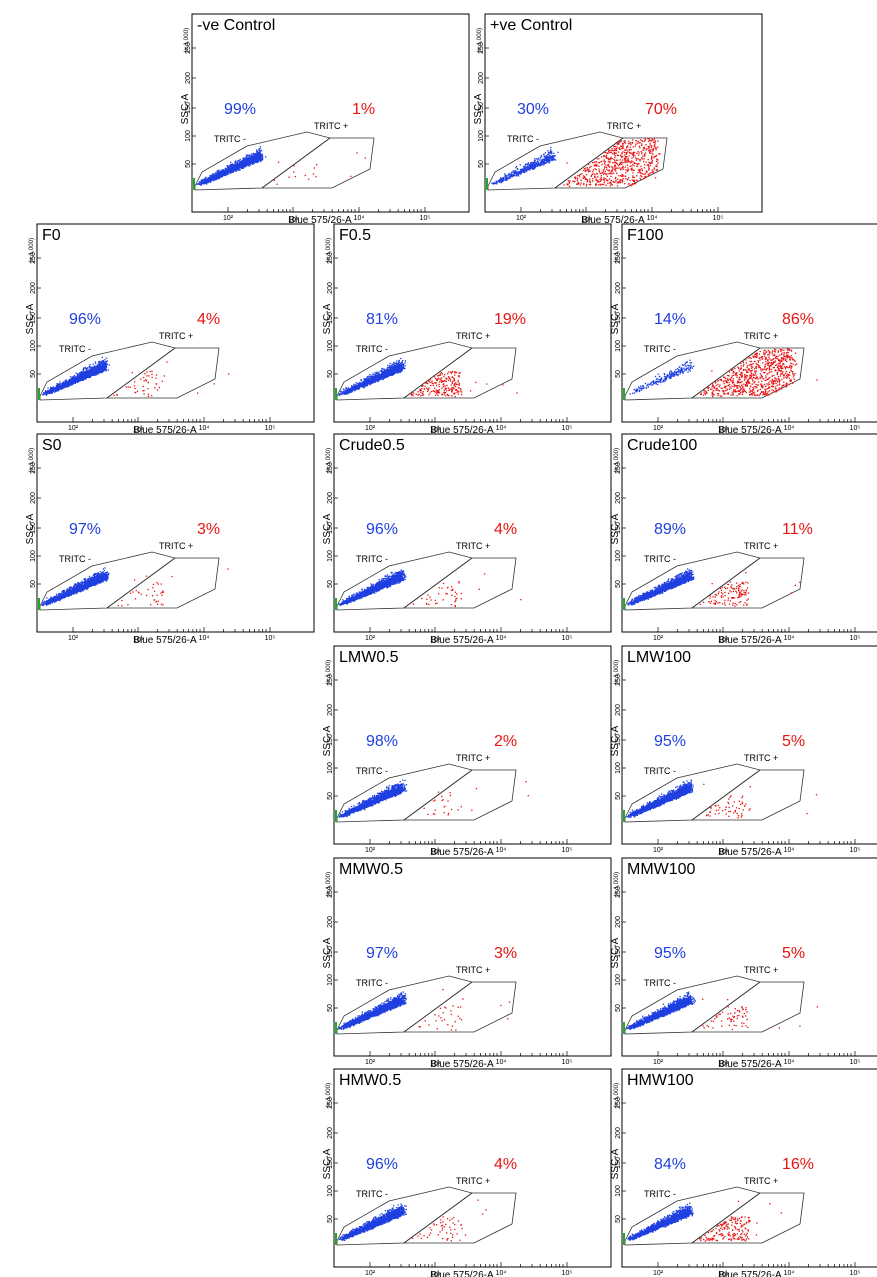 The image size is (877, 1277). What do you see at coordinates (510, 319) in the screenshot?
I see `percent-positive: 19%` at bounding box center [510, 319].